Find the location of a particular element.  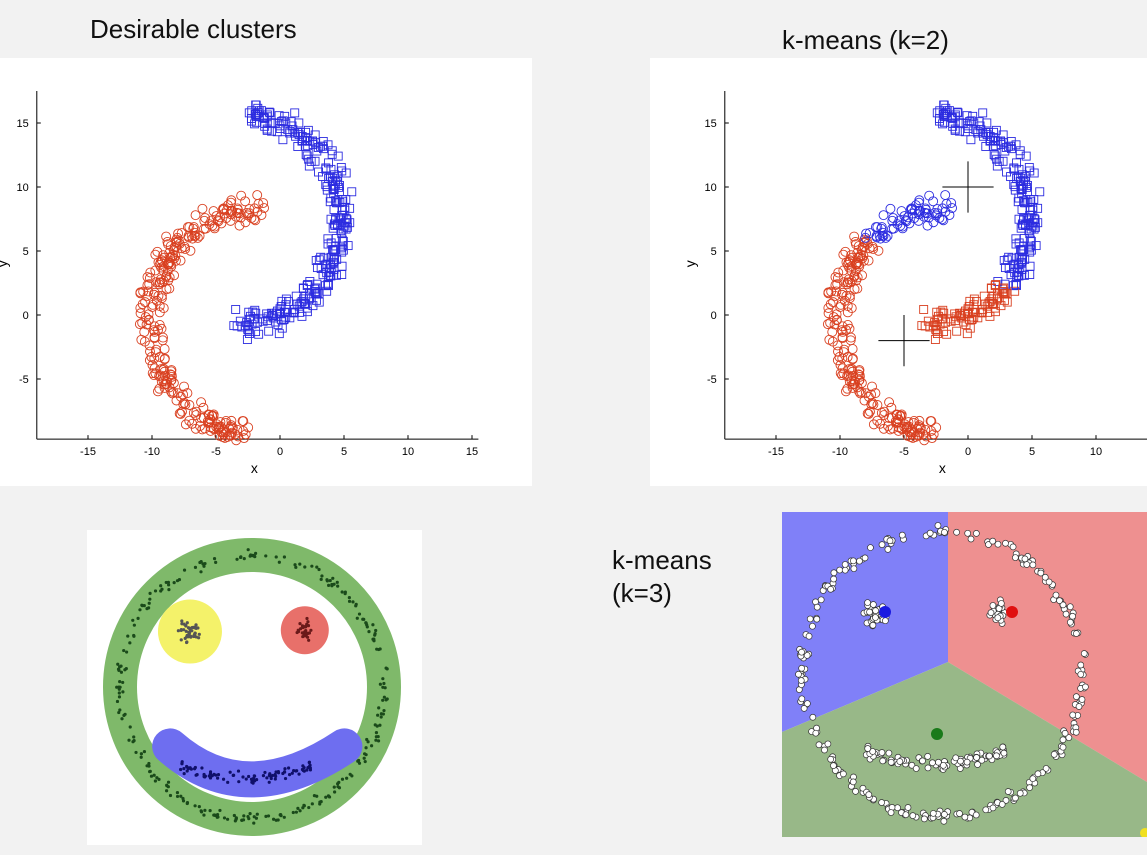

x-tick-label: -15 is located at coordinates (88, 452).